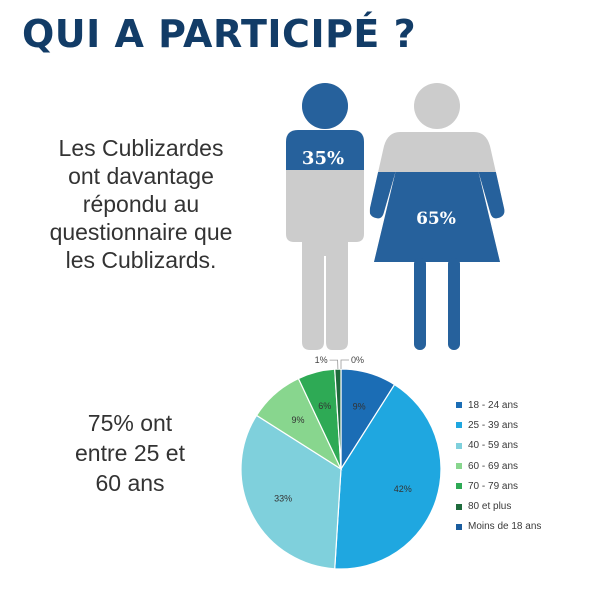 The image size is (595, 600). Describe the element at coordinates (493, 425) in the screenshot. I see `legend-label: 25 - 39 ans` at that location.